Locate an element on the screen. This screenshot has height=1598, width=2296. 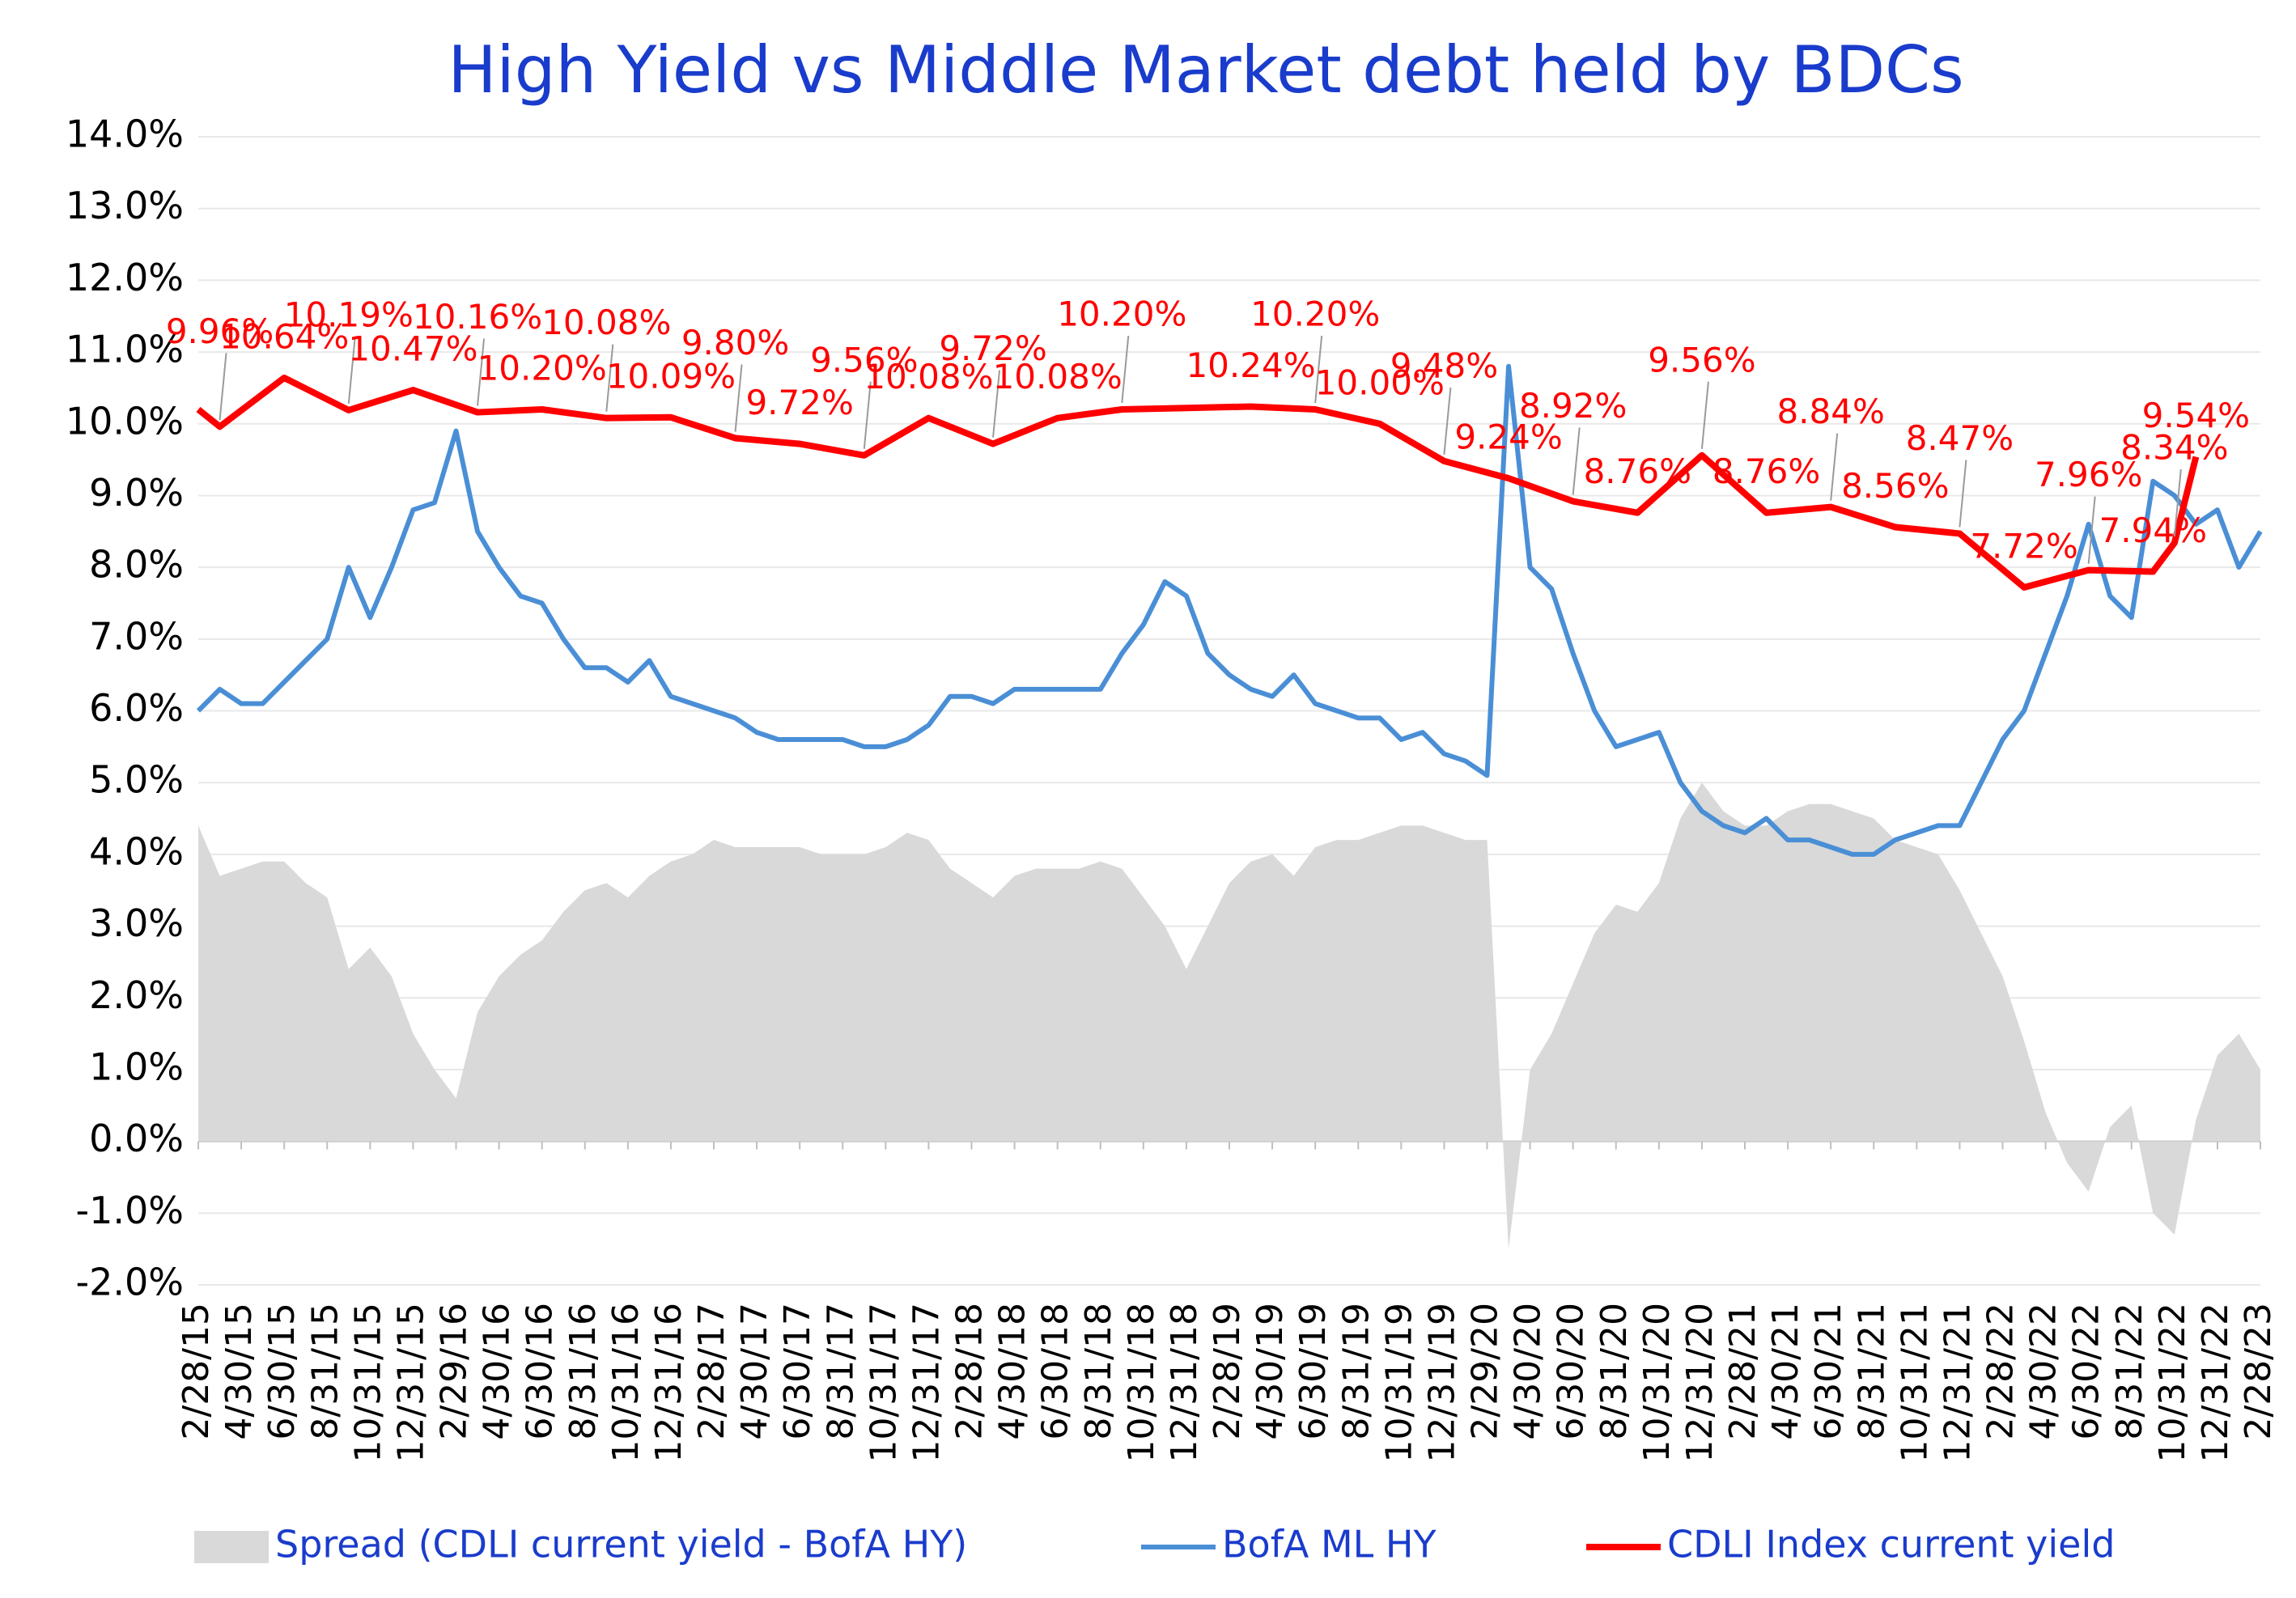
x-tick-label: 8/31/22 is located at coordinates (2129, 1371).